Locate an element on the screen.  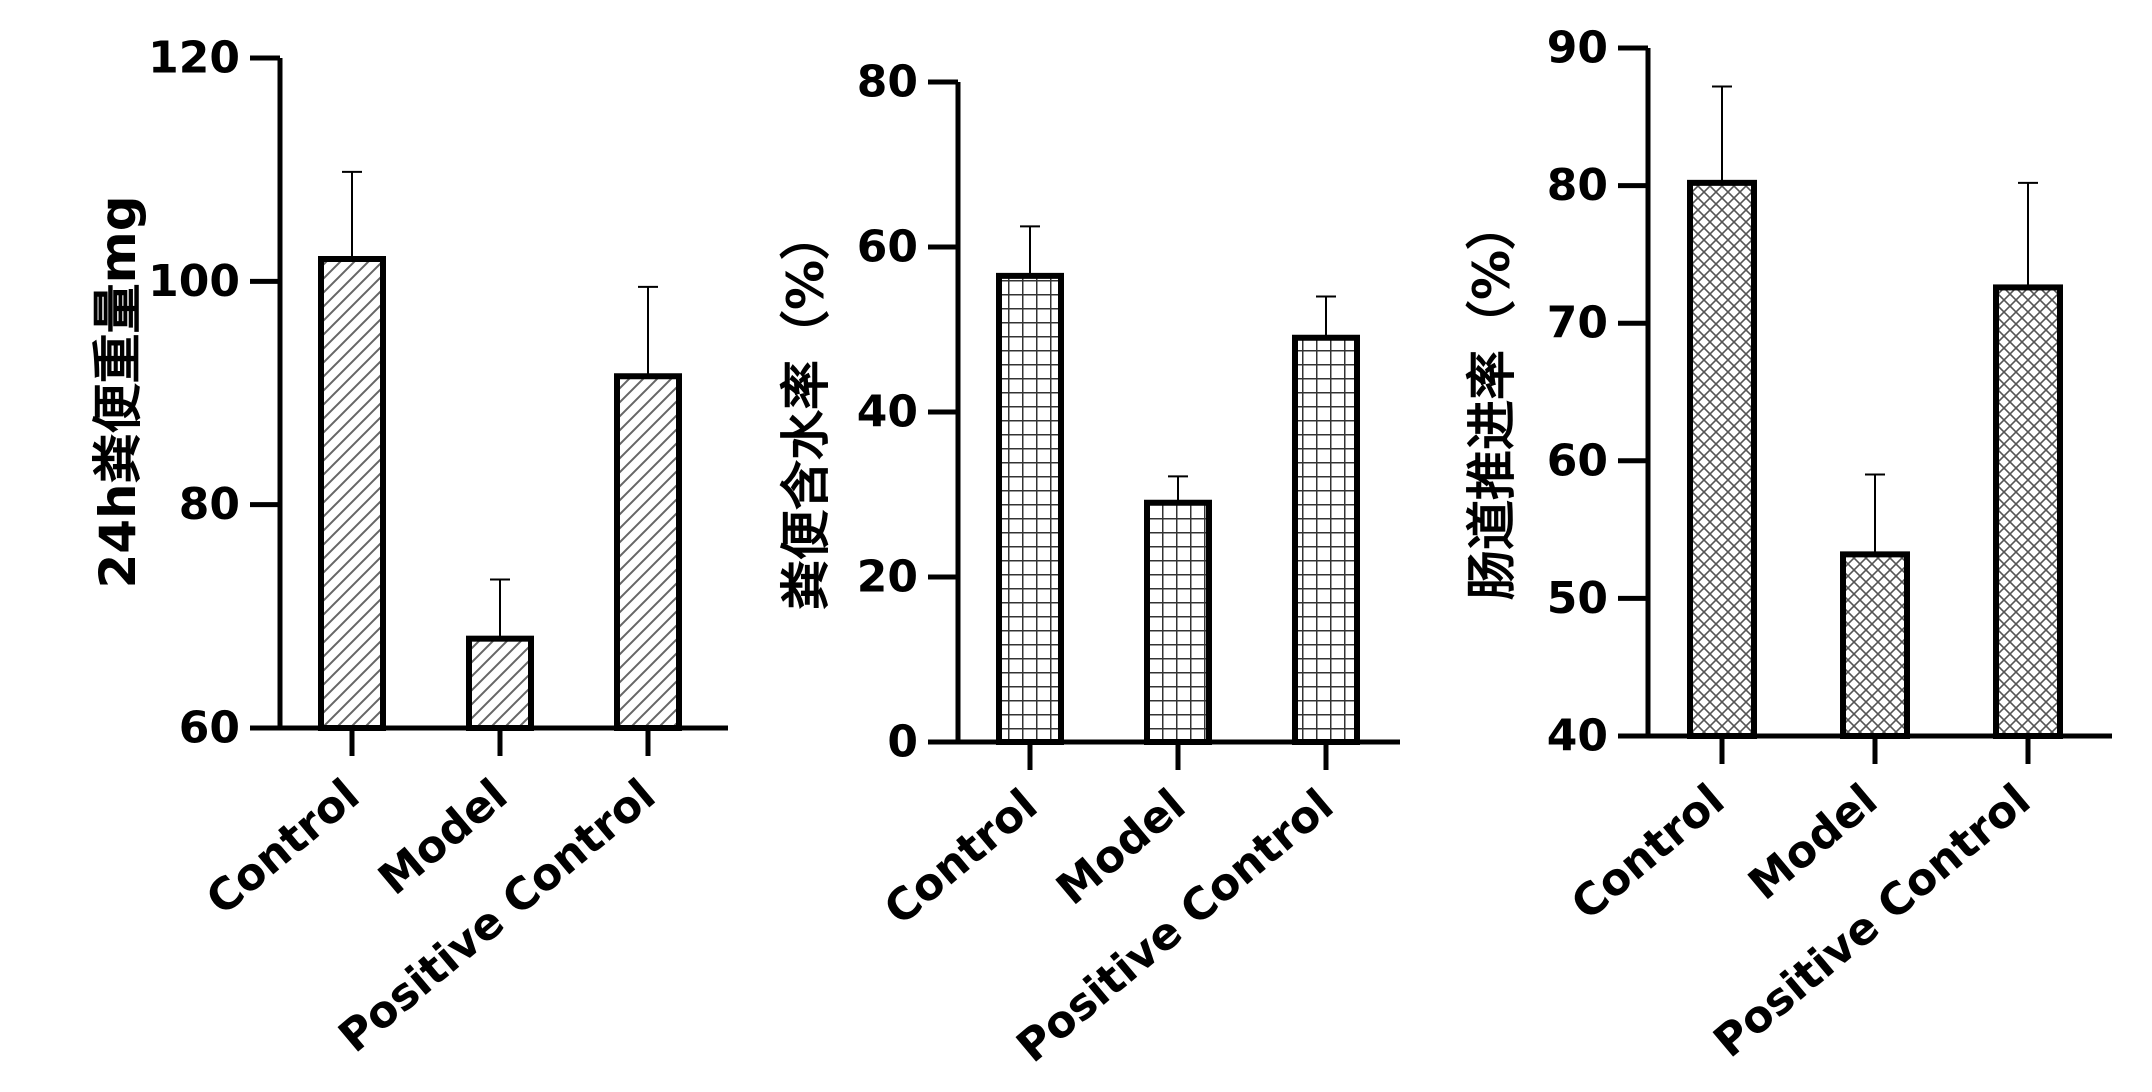
x-tick-label: Model is located at coordinates (1813, 842).